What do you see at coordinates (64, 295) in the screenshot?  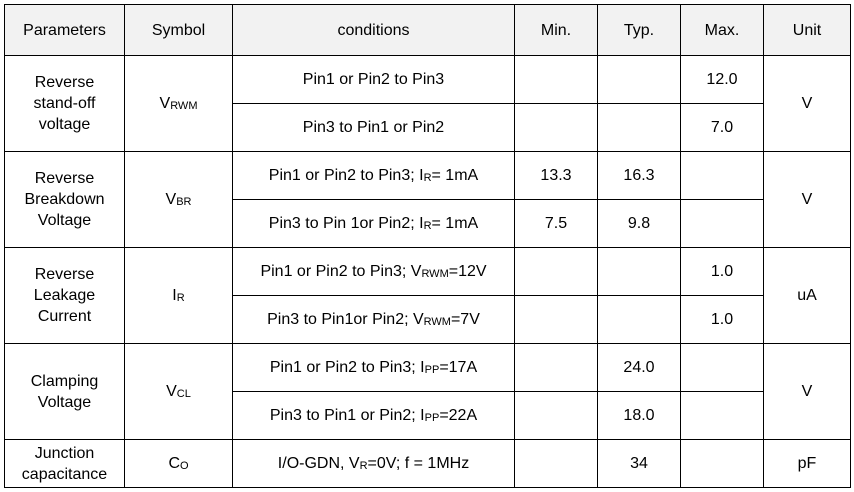 I see `parameter-line: Leakage` at bounding box center [64, 295].